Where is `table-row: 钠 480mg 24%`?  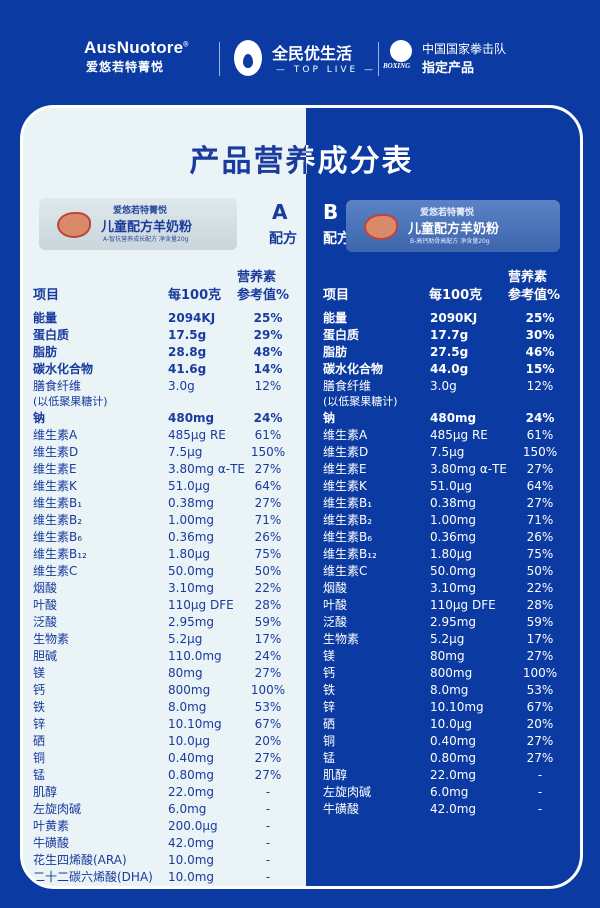
table-row: 钠 480mg 24% is located at coordinates (301, 418).